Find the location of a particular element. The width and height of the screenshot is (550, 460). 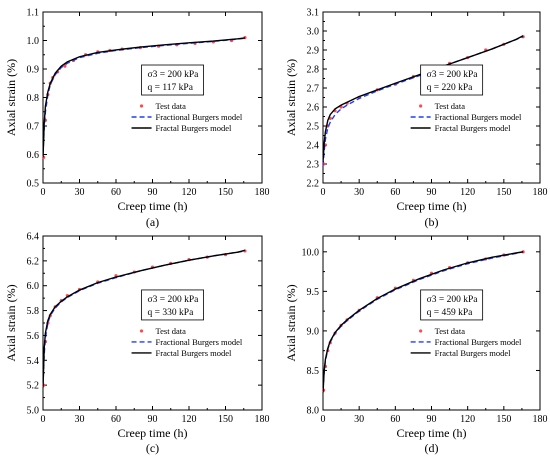

y-tick-label: 5.0 is located at coordinates (33, 411).